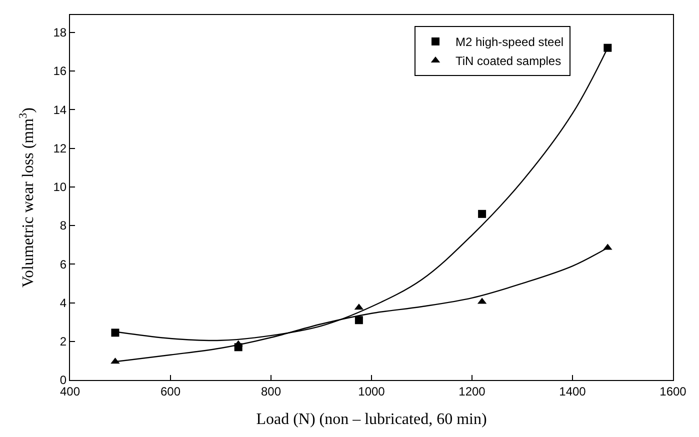 The width and height of the screenshot is (699, 437). Describe the element at coordinates (673, 391) in the screenshot. I see `x-tick-label: 1600` at that location.